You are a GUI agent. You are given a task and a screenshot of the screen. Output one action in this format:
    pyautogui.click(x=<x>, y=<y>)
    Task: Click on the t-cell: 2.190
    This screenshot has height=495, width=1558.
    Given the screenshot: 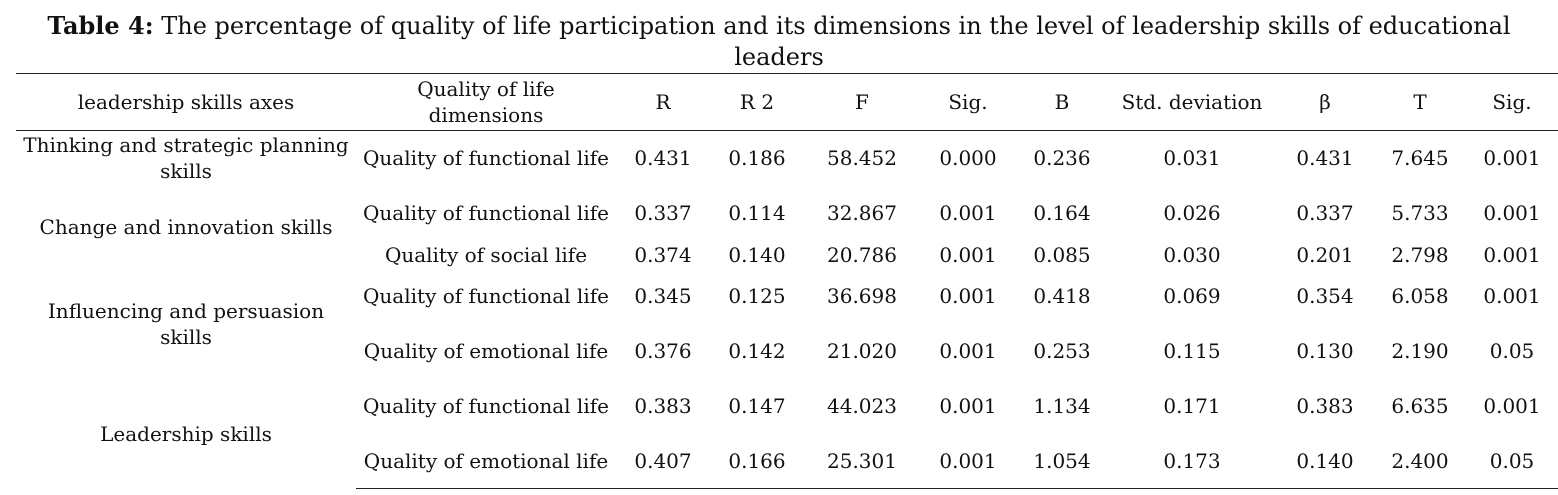 What is the action you would take?
    pyautogui.click(x=1420, y=351)
    